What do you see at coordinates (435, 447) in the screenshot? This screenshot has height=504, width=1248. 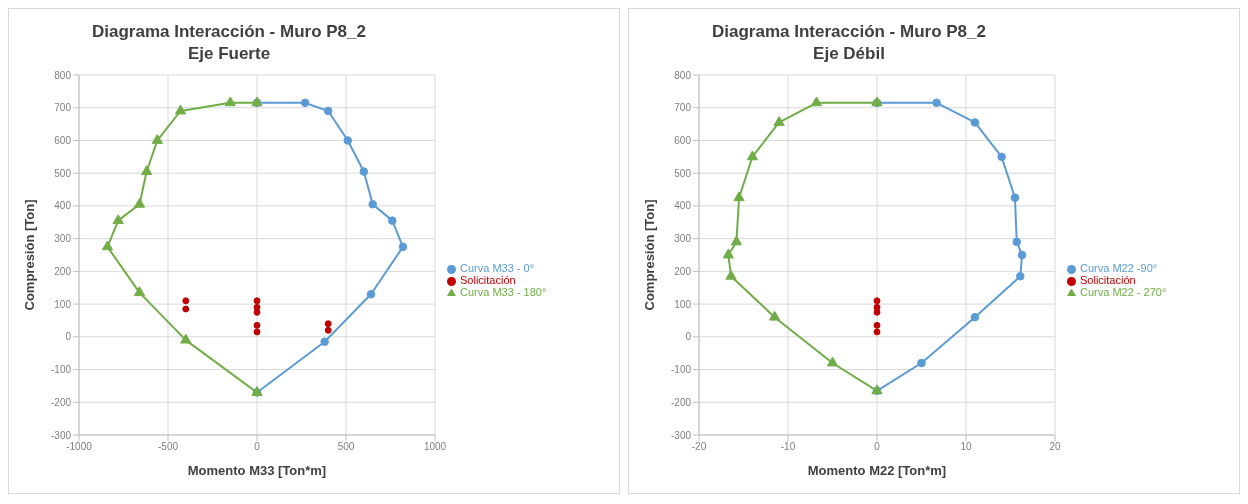 I see `x-tick-label: 1000` at bounding box center [435, 447].